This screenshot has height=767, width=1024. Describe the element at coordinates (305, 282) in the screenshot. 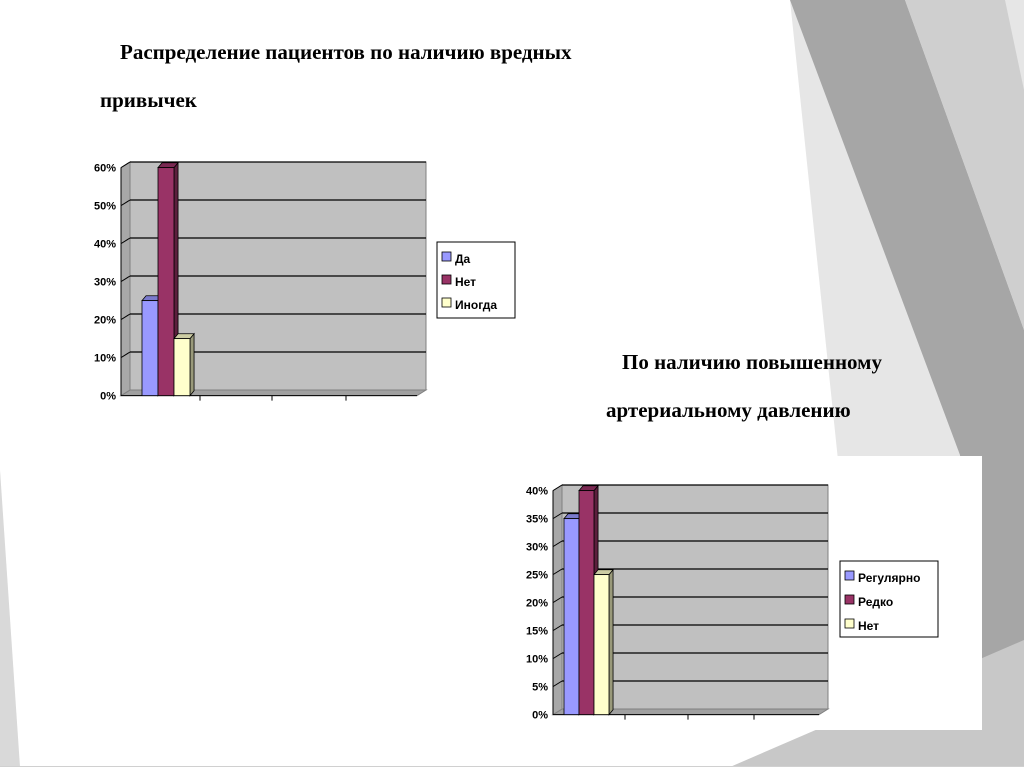

I see `chart-harmful-habits: 0% 10% 20% 30% 40% 50% 60% Да Нет Иногда` at that location.